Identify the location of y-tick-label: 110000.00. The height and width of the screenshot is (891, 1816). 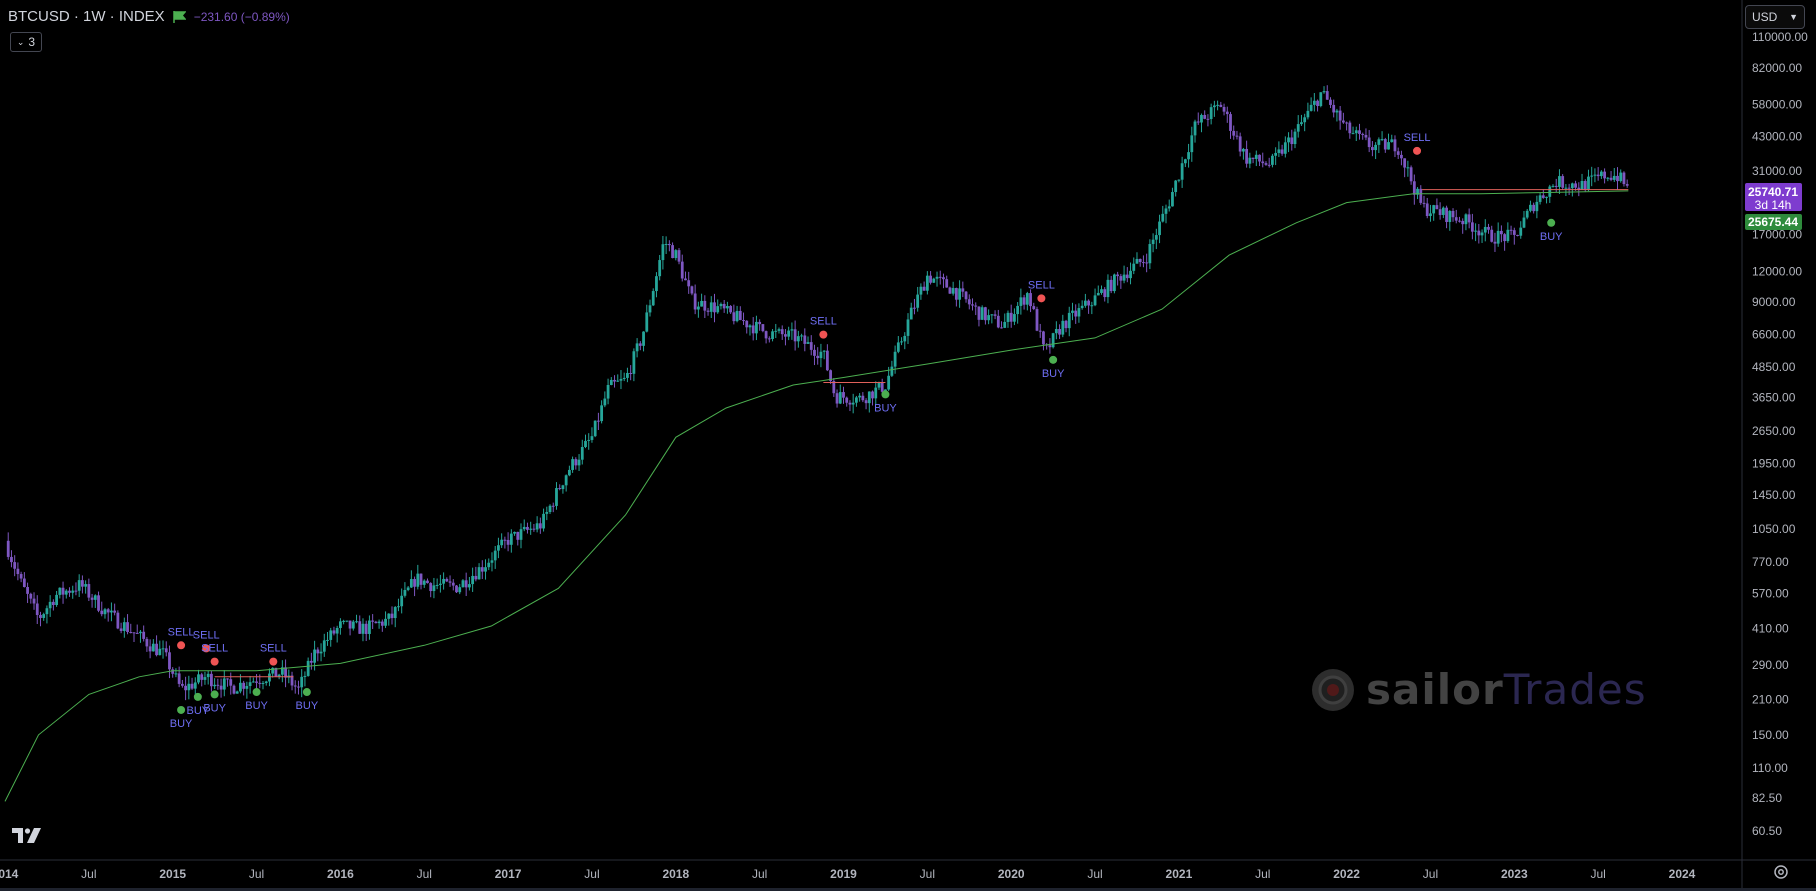
(1780, 37).